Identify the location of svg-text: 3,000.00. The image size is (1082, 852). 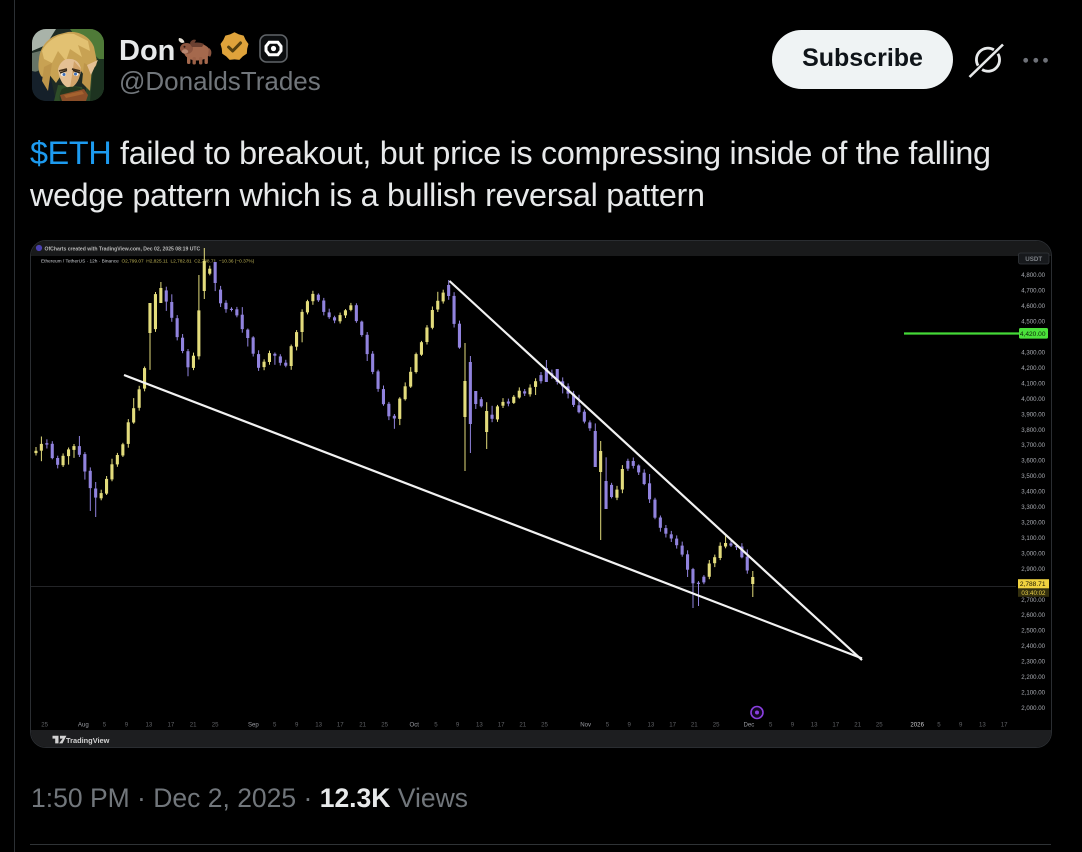
(1033, 553).